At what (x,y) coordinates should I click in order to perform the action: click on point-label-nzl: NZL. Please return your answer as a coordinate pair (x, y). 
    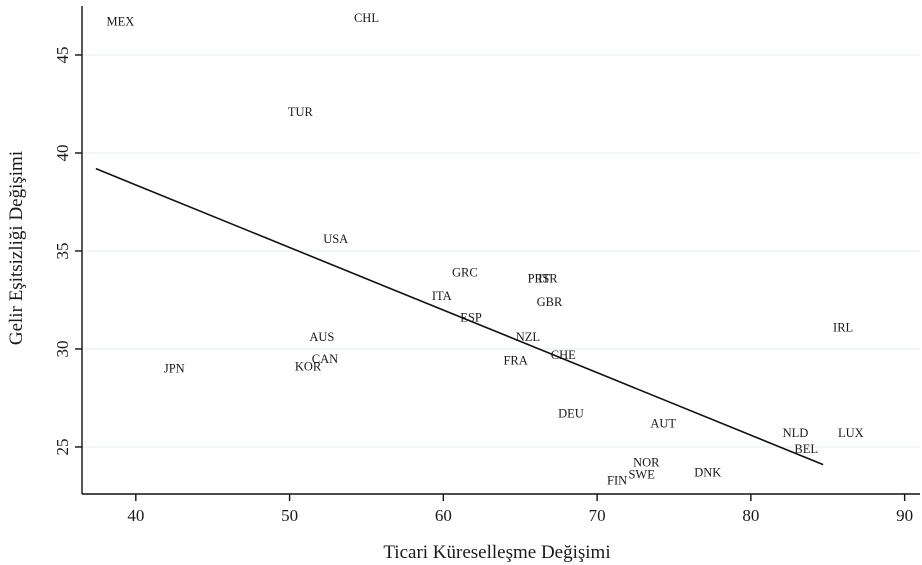
    Looking at the image, I should click on (528, 337).